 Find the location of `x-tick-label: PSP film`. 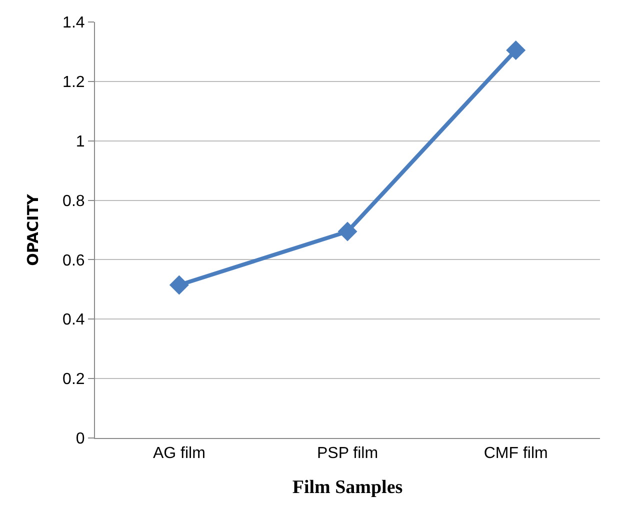

x-tick-label: PSP film is located at coordinates (347, 453).